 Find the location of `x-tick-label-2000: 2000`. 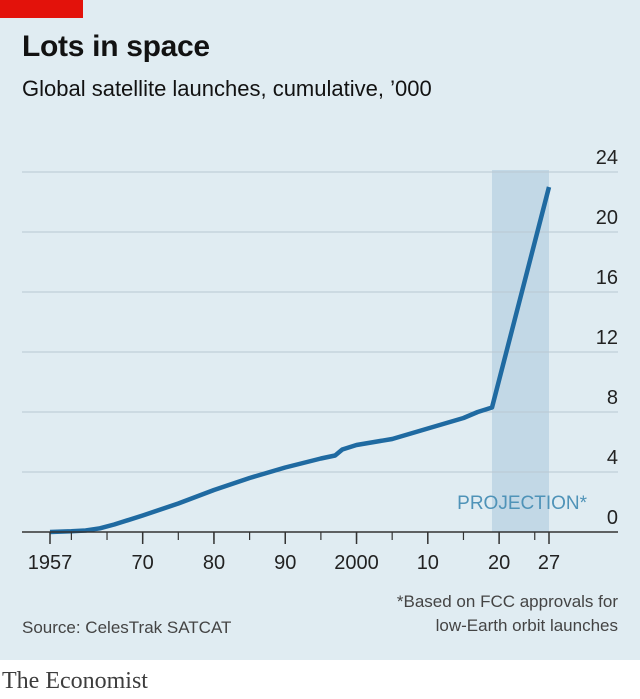

x-tick-label-2000: 2000 is located at coordinates (356, 563).